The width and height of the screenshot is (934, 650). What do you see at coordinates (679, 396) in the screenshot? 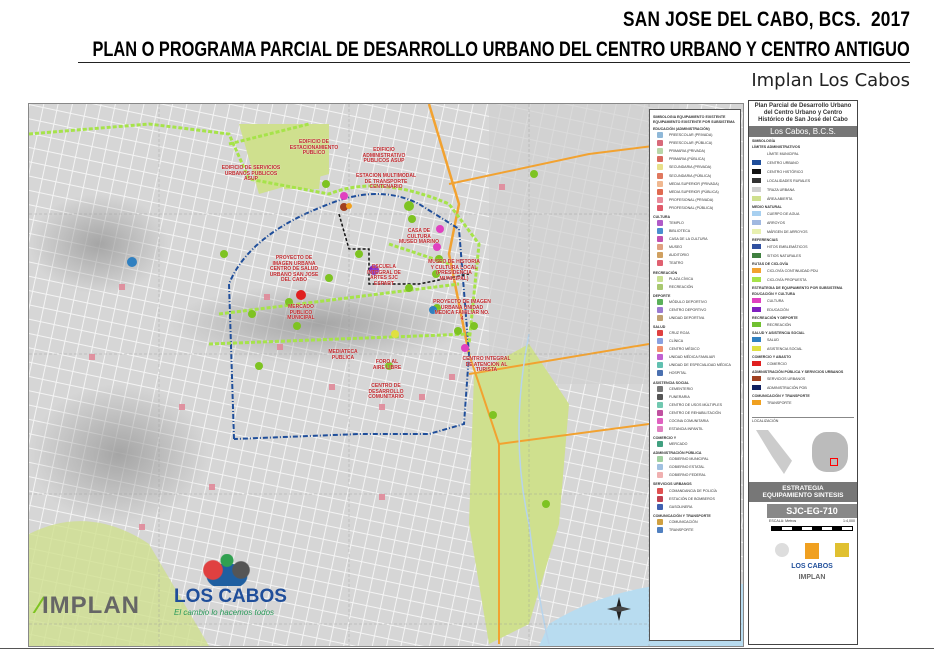
I see `legend-item-label: FUNERARIA` at bounding box center [679, 396].